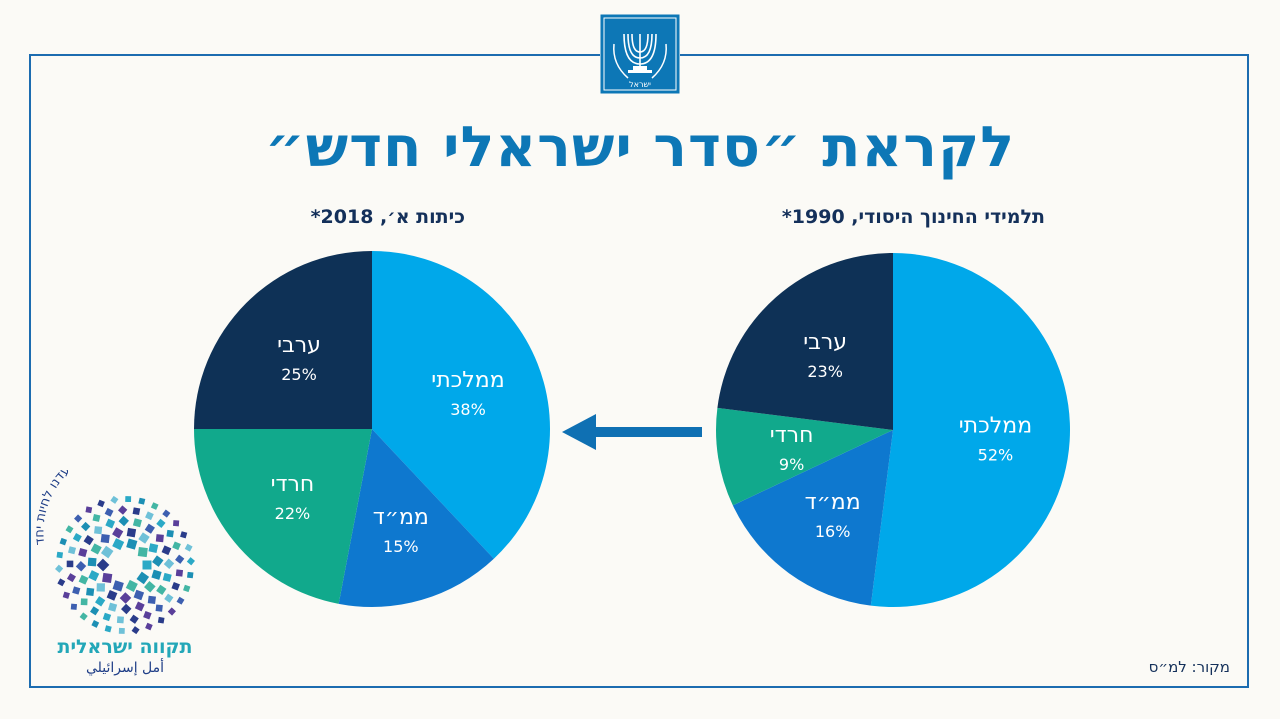 The image size is (1280, 719). I want to click on pie-1990-slice-2-value: 9%, so click(791, 464).